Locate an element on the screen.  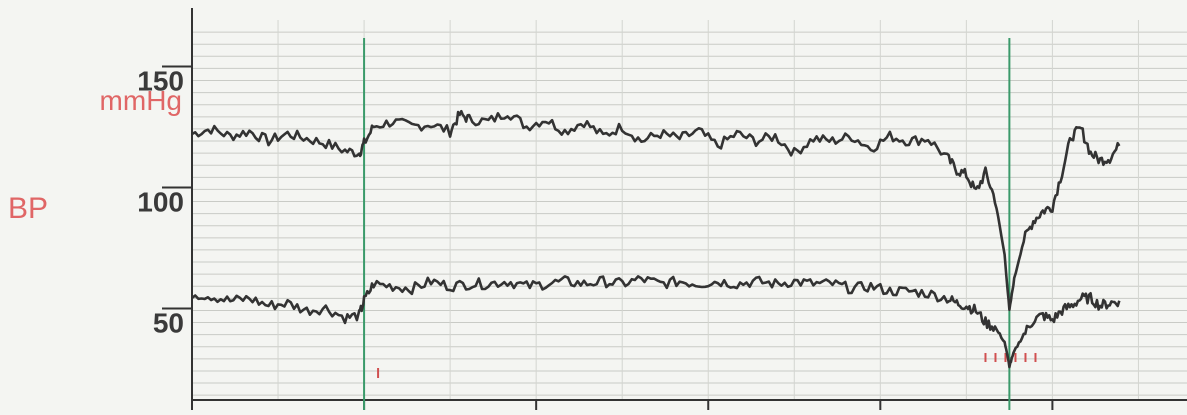
y-tick-label: 100 is located at coordinates (160, 202).